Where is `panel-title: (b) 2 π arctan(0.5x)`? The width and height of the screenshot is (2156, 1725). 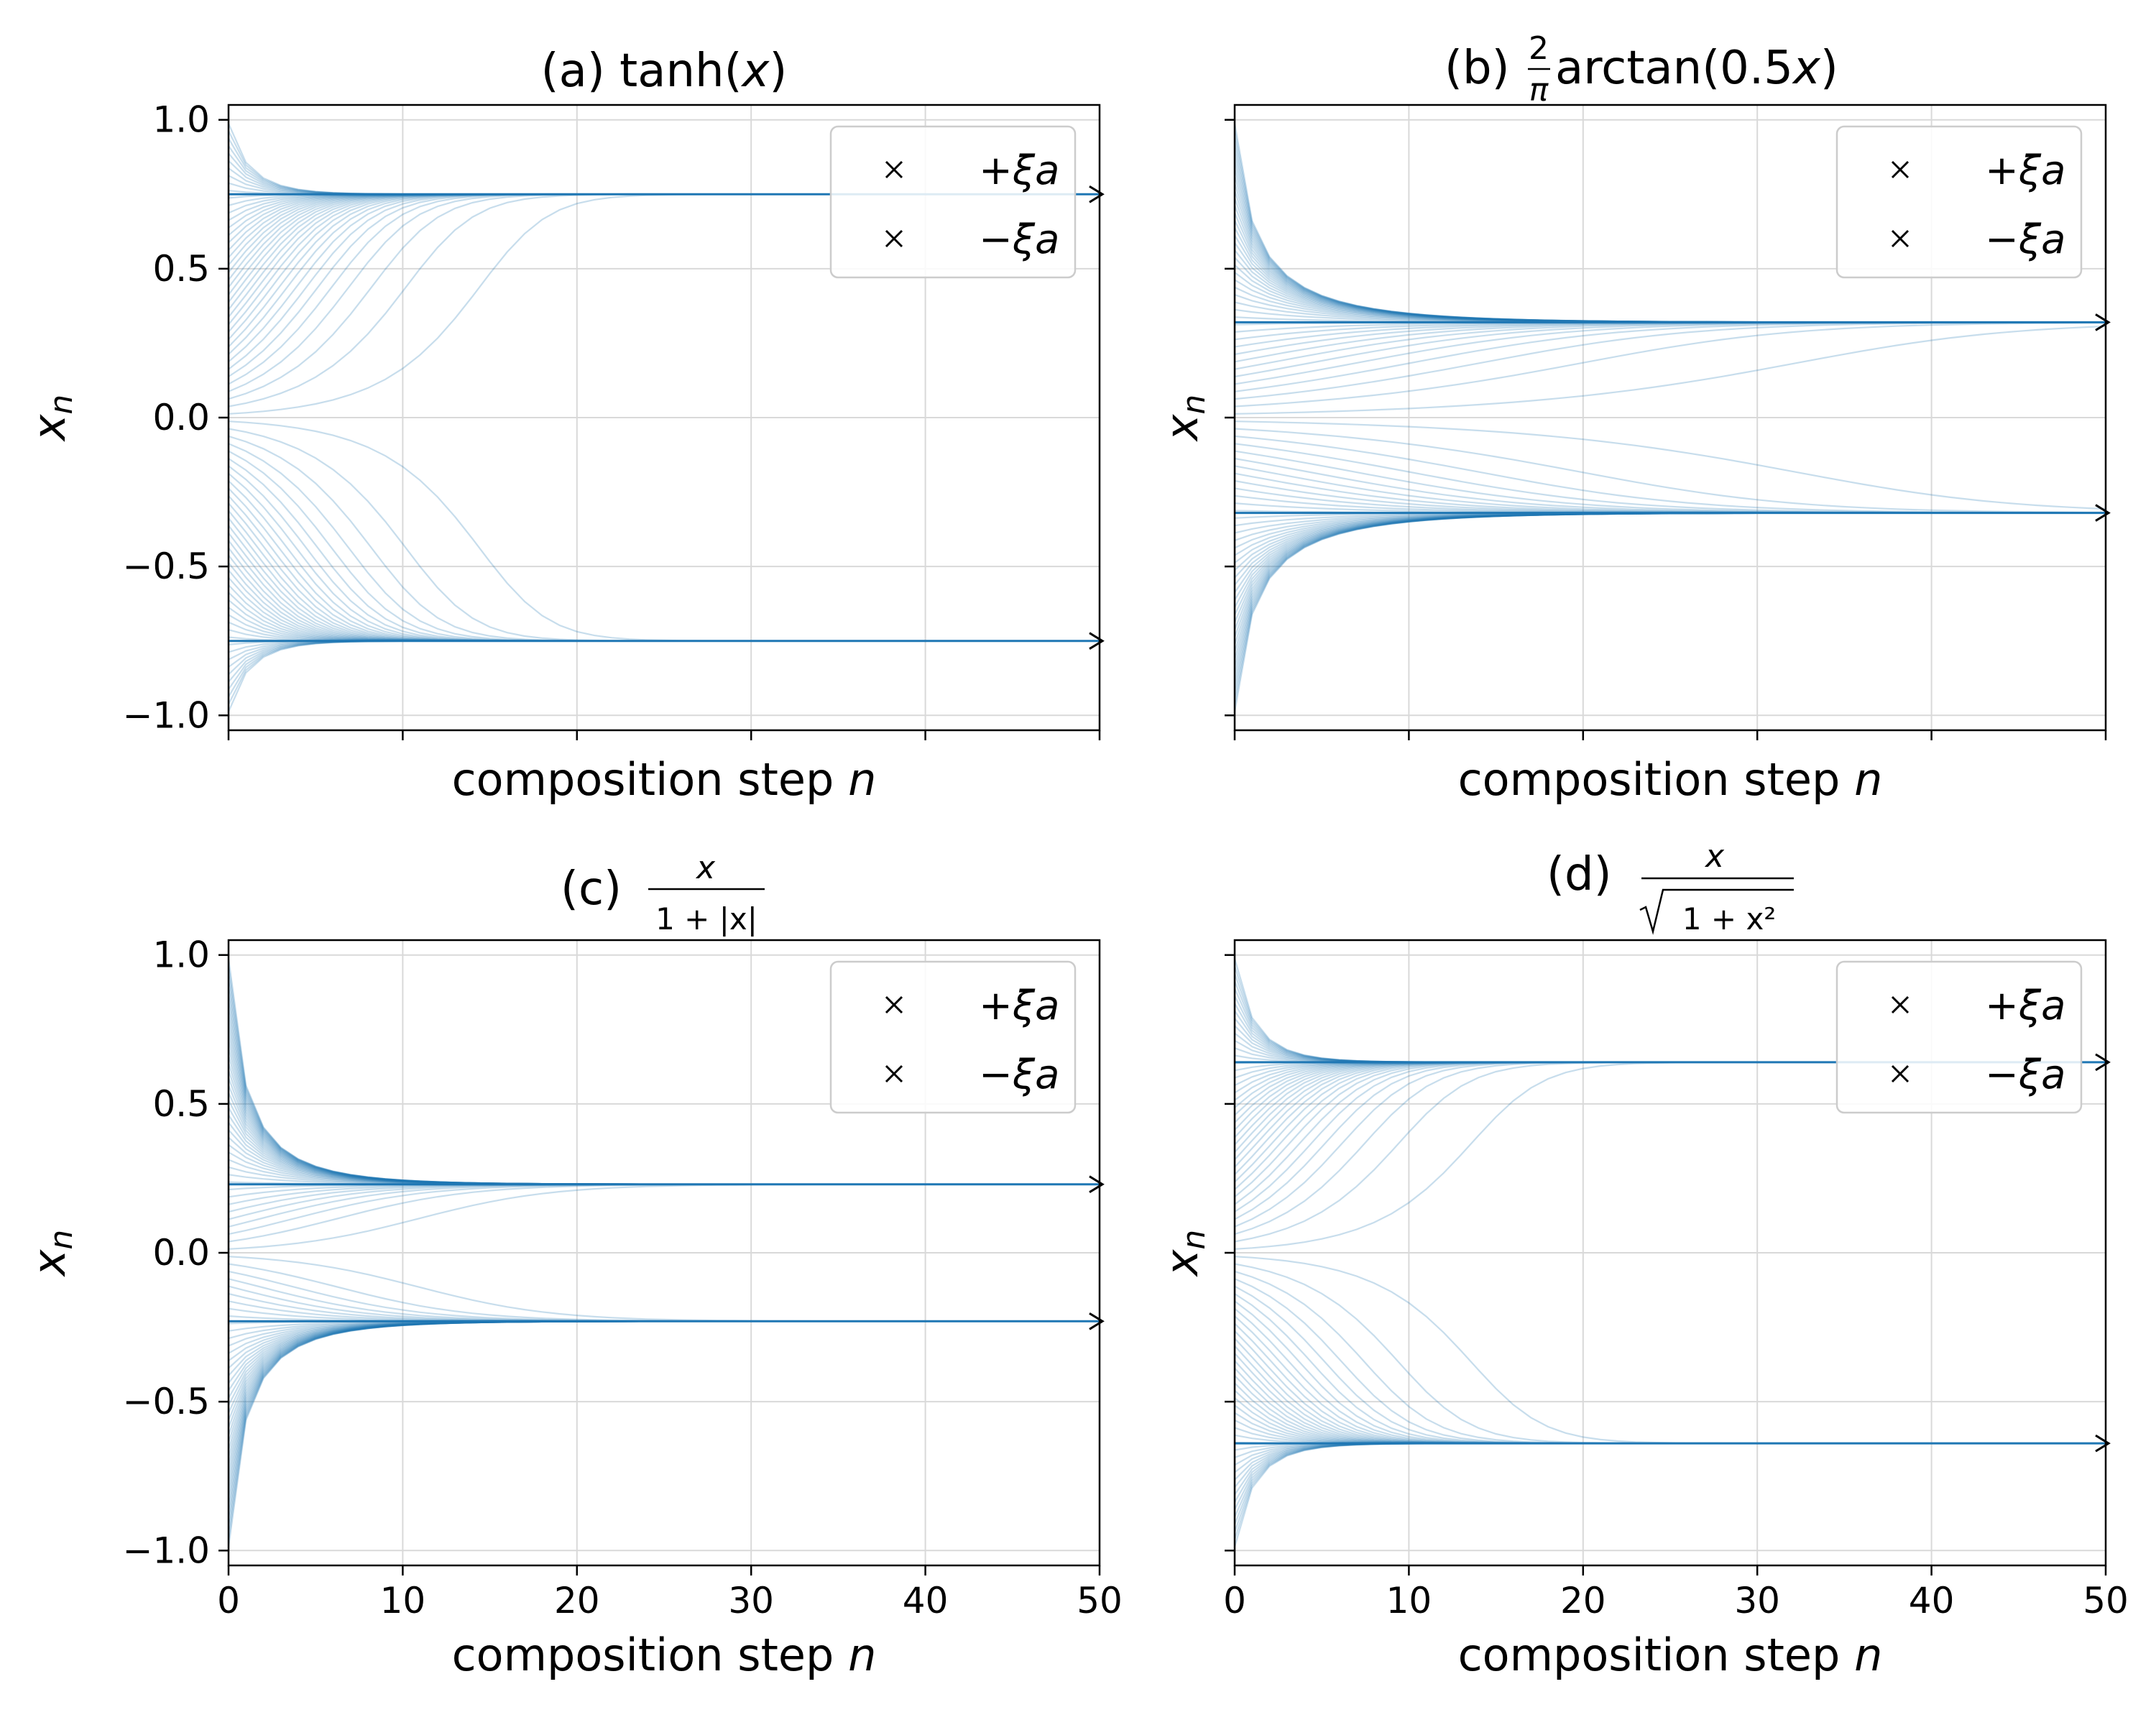
panel-title: (b) 2 π arctan(0.5x) is located at coordinates (1641, 69).